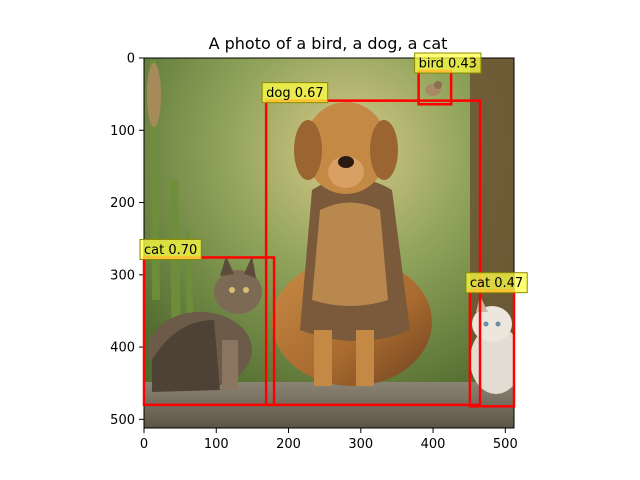  What do you see at coordinates (360, 444) in the screenshot?
I see `x-tick-label: 300` at bounding box center [360, 444].